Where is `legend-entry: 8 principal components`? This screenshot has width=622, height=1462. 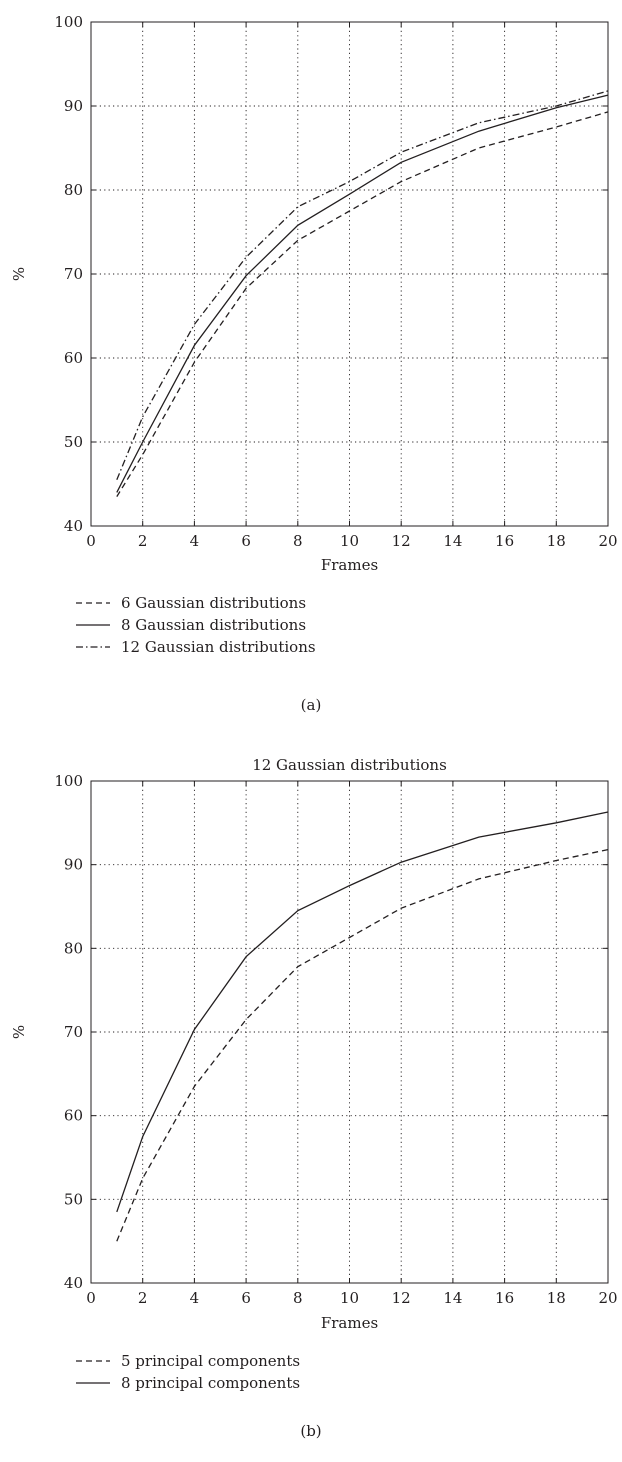
legend-entry: 8 principal components is located at coordinates (210, 1383).